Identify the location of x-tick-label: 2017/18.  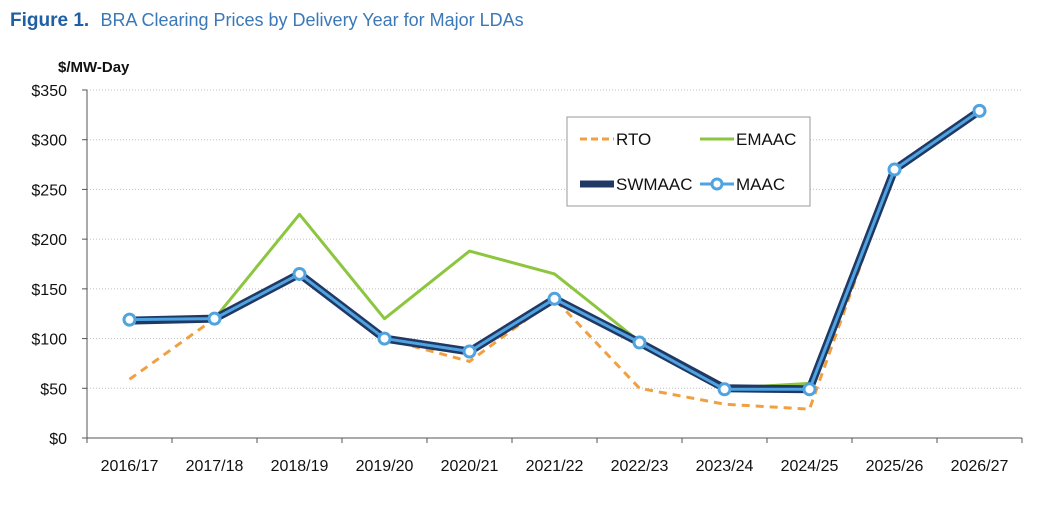
(215, 466).